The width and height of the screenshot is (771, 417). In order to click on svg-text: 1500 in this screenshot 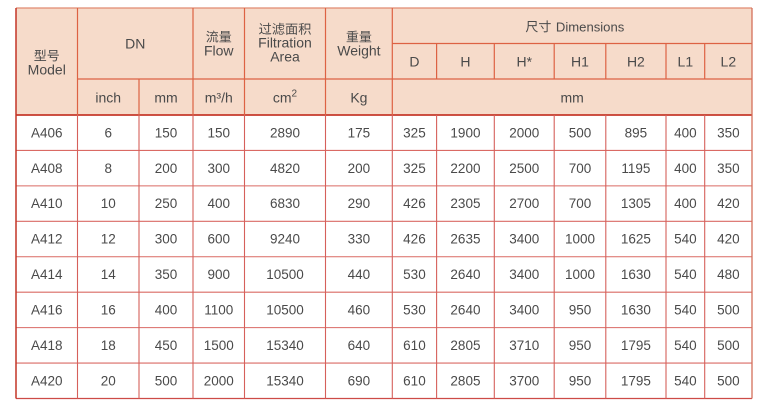, I will do `click(219, 345)`.